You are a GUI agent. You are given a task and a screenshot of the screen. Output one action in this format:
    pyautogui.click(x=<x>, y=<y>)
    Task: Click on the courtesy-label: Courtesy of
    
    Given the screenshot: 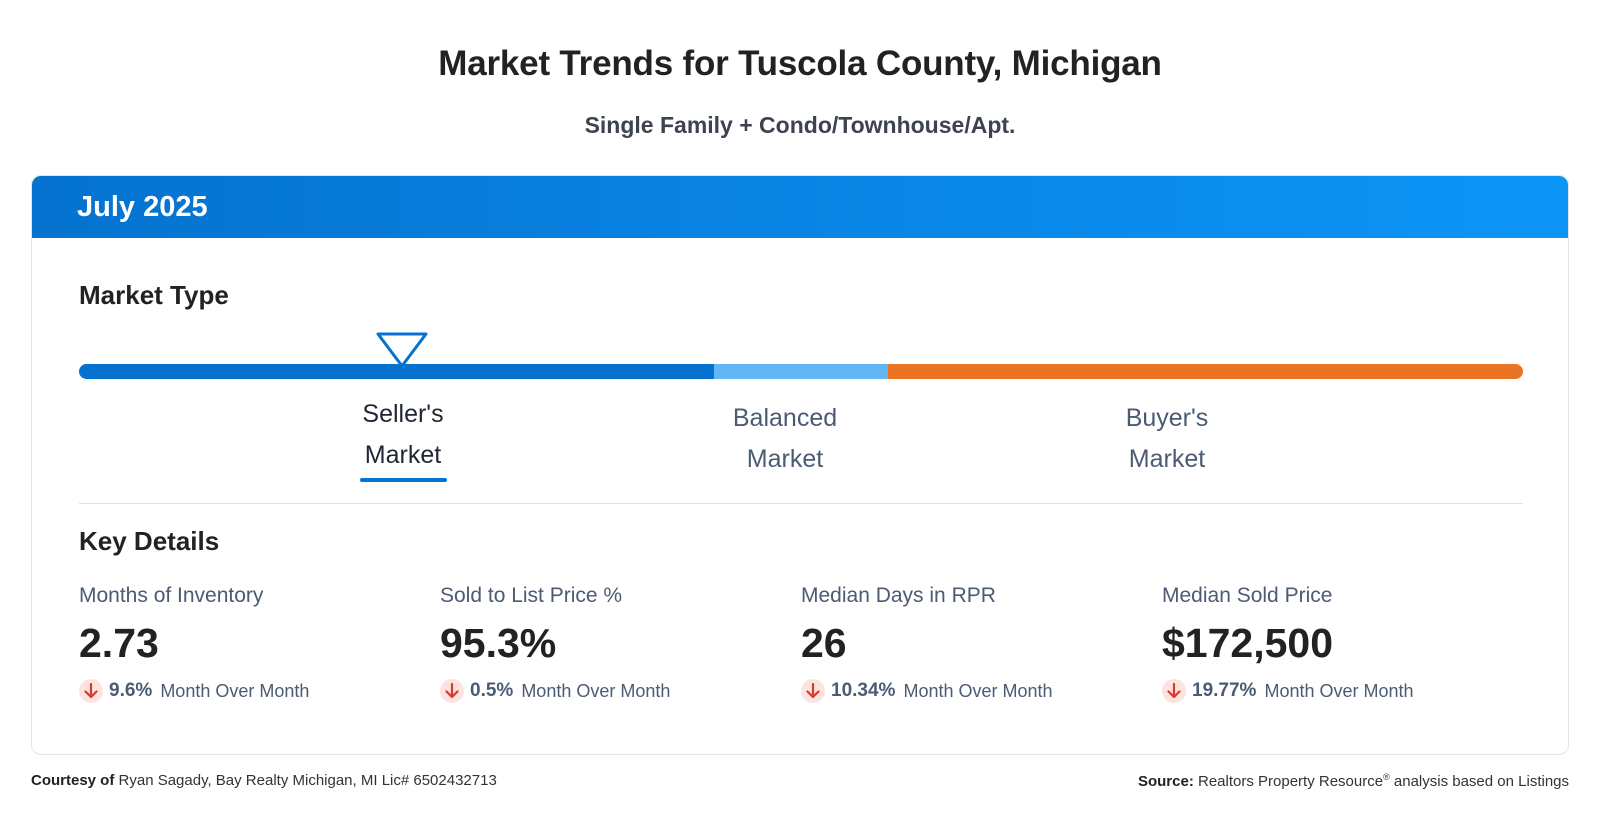 What is the action you would take?
    pyautogui.click(x=73, y=780)
    